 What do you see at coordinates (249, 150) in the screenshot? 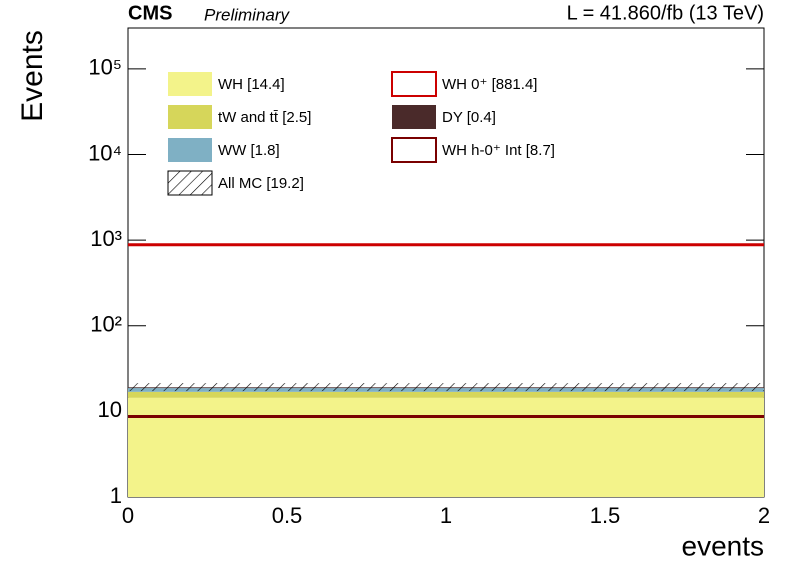
I see `legend-label: WW [1.8]` at bounding box center [249, 150].